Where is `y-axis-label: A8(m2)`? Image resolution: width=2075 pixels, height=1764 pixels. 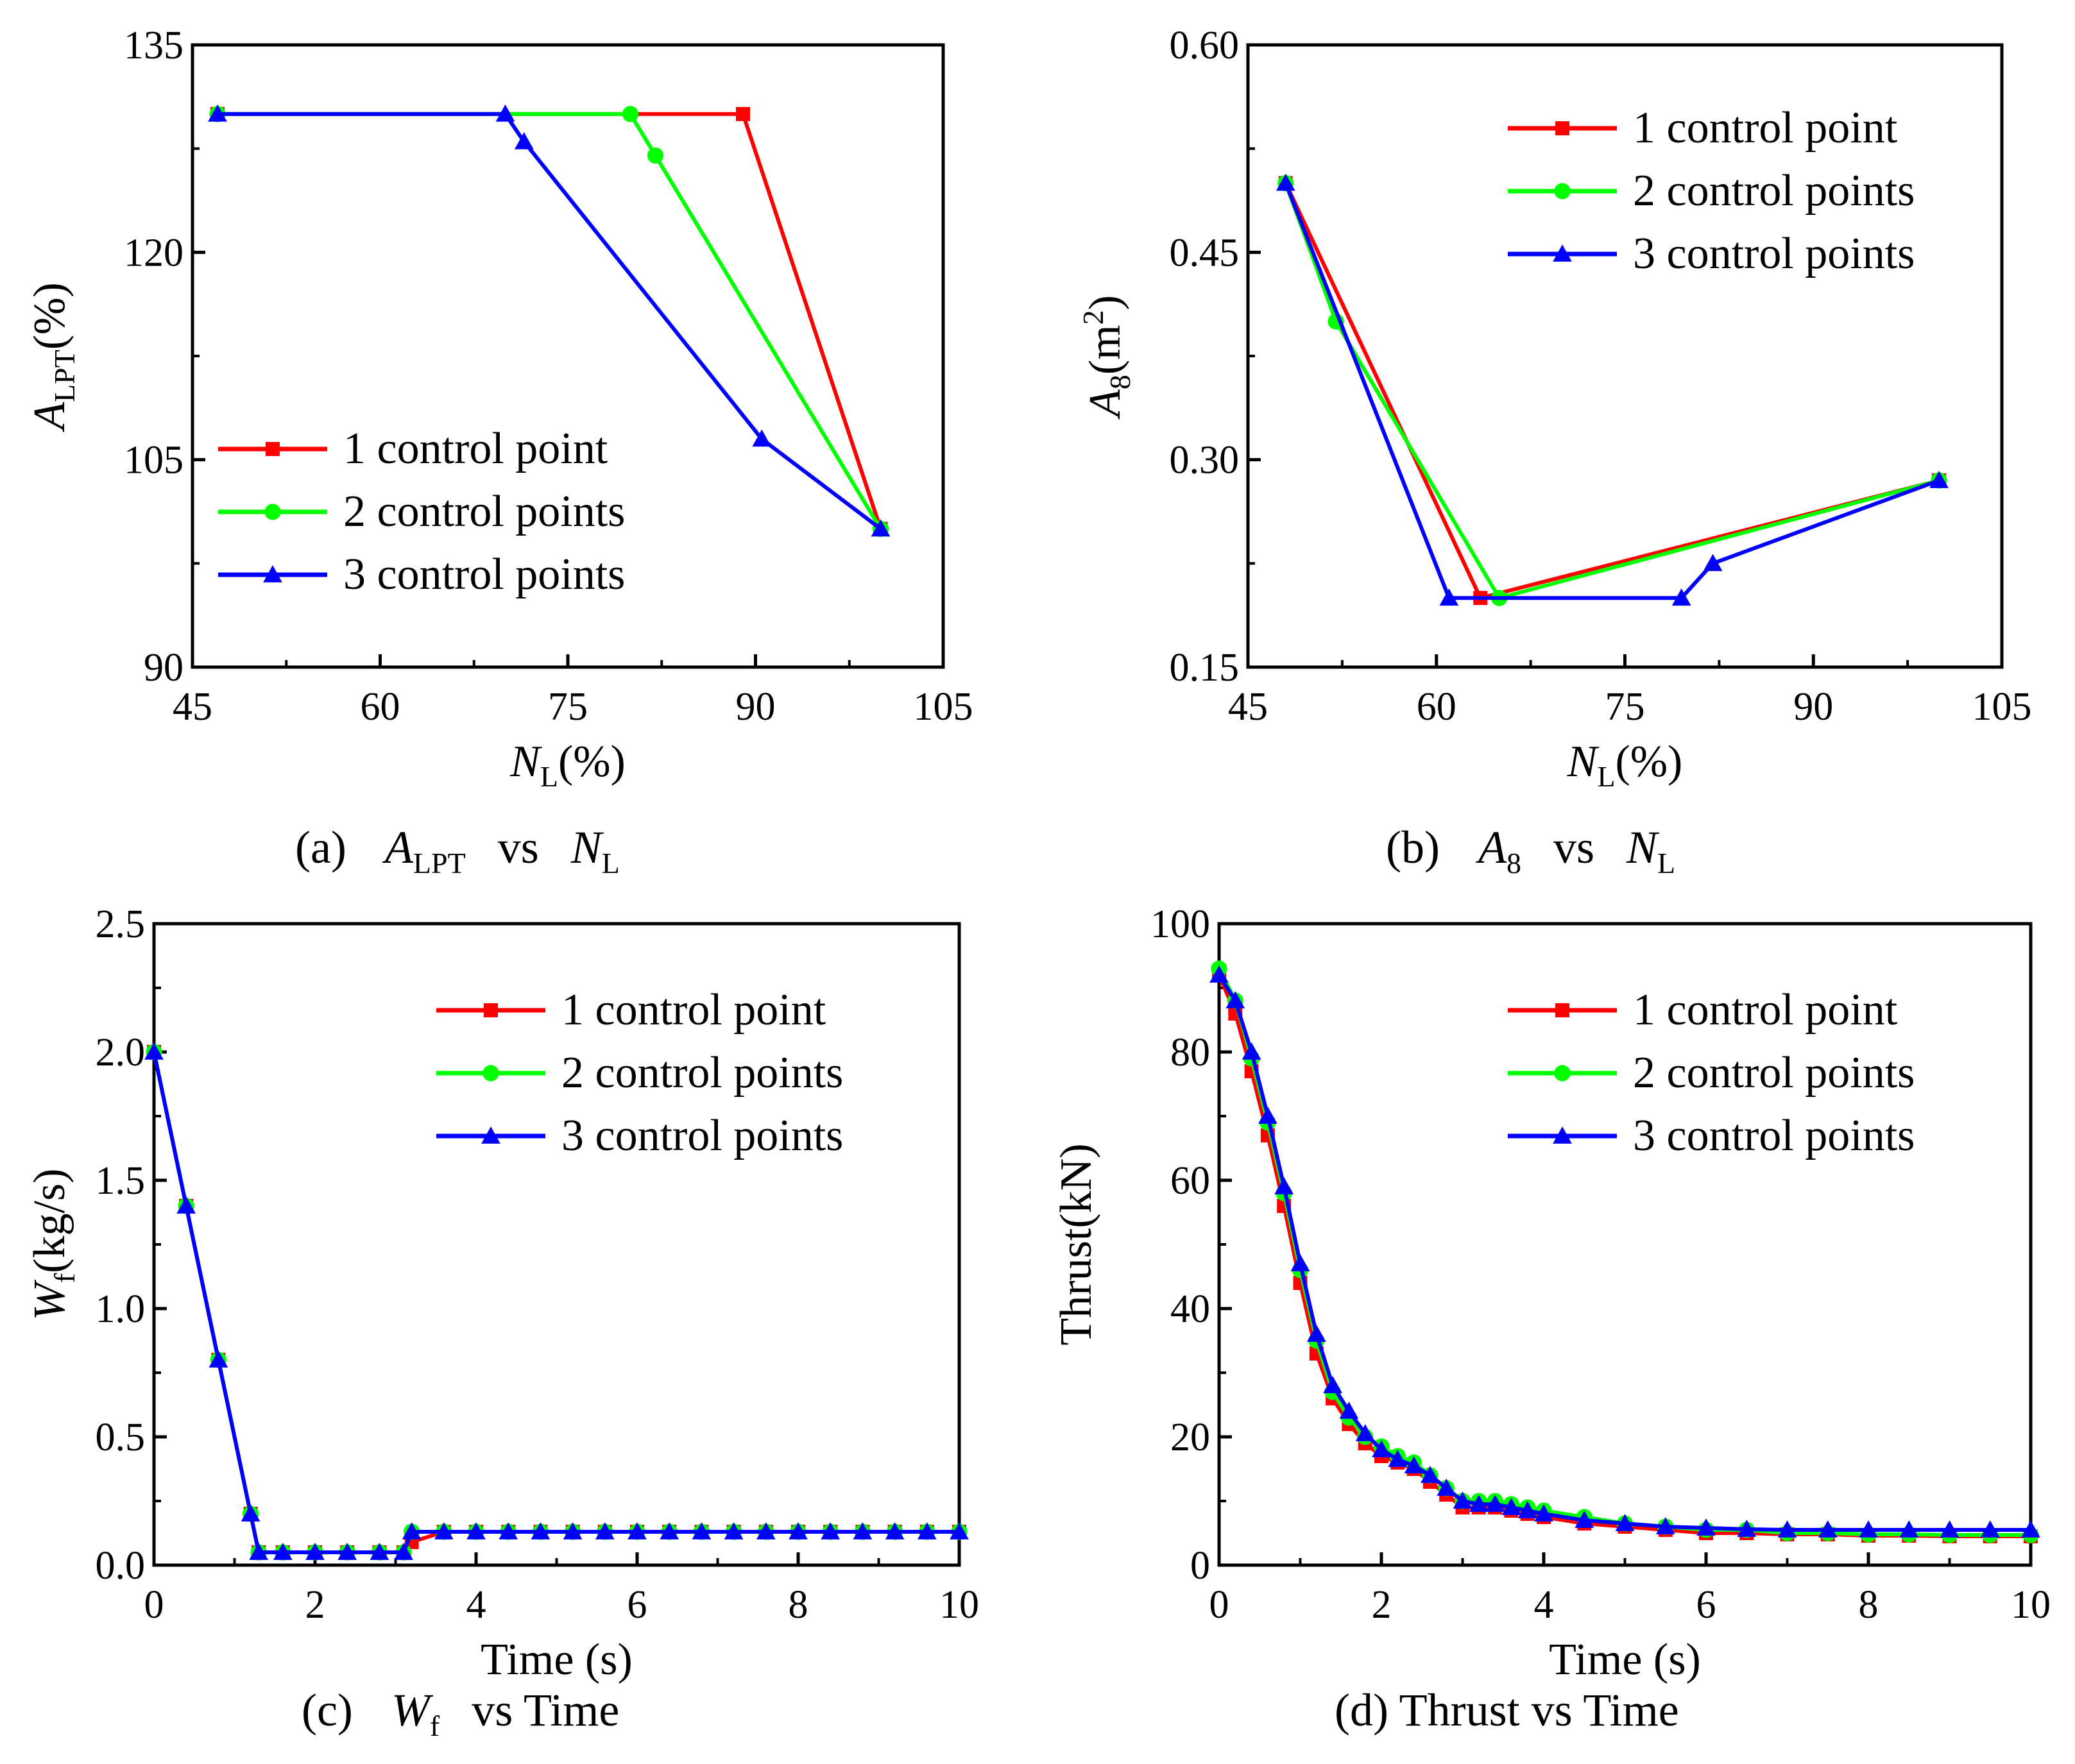 y-axis-label: A8(m2) is located at coordinates (1106, 357).